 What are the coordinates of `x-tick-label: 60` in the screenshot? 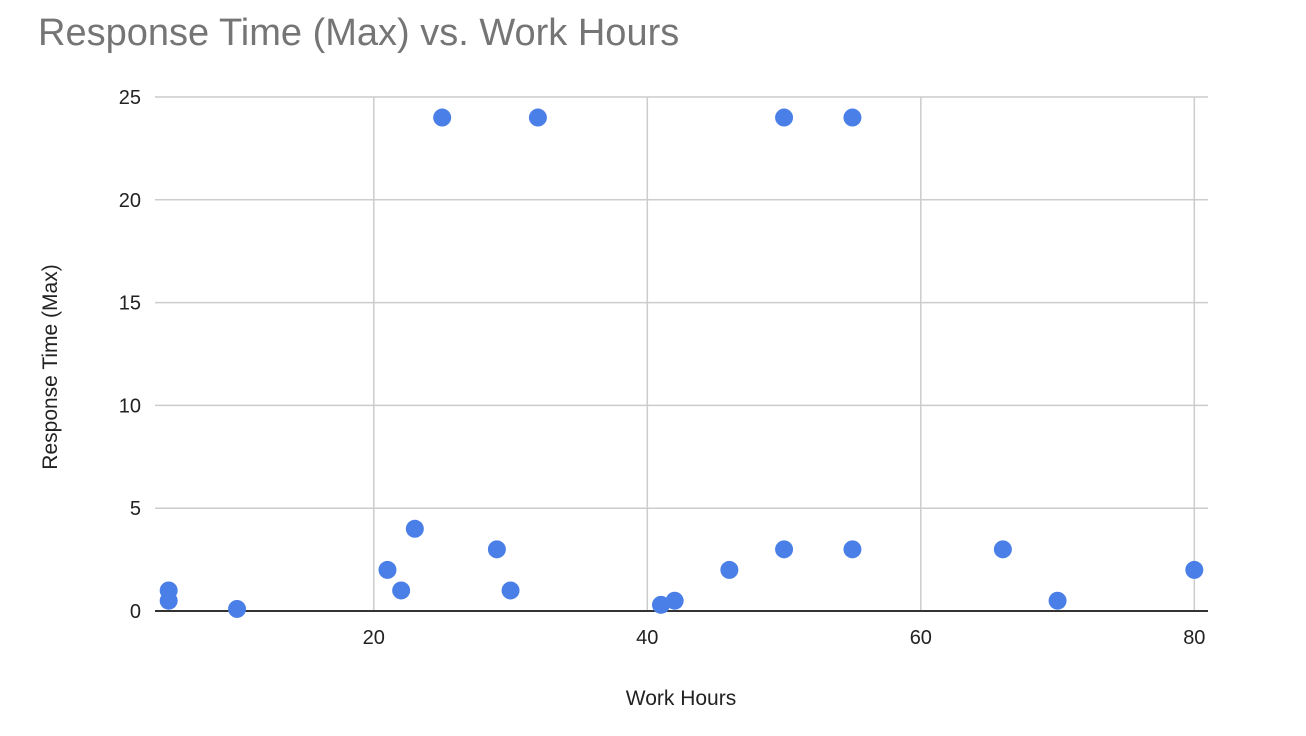 It's located at (921, 638).